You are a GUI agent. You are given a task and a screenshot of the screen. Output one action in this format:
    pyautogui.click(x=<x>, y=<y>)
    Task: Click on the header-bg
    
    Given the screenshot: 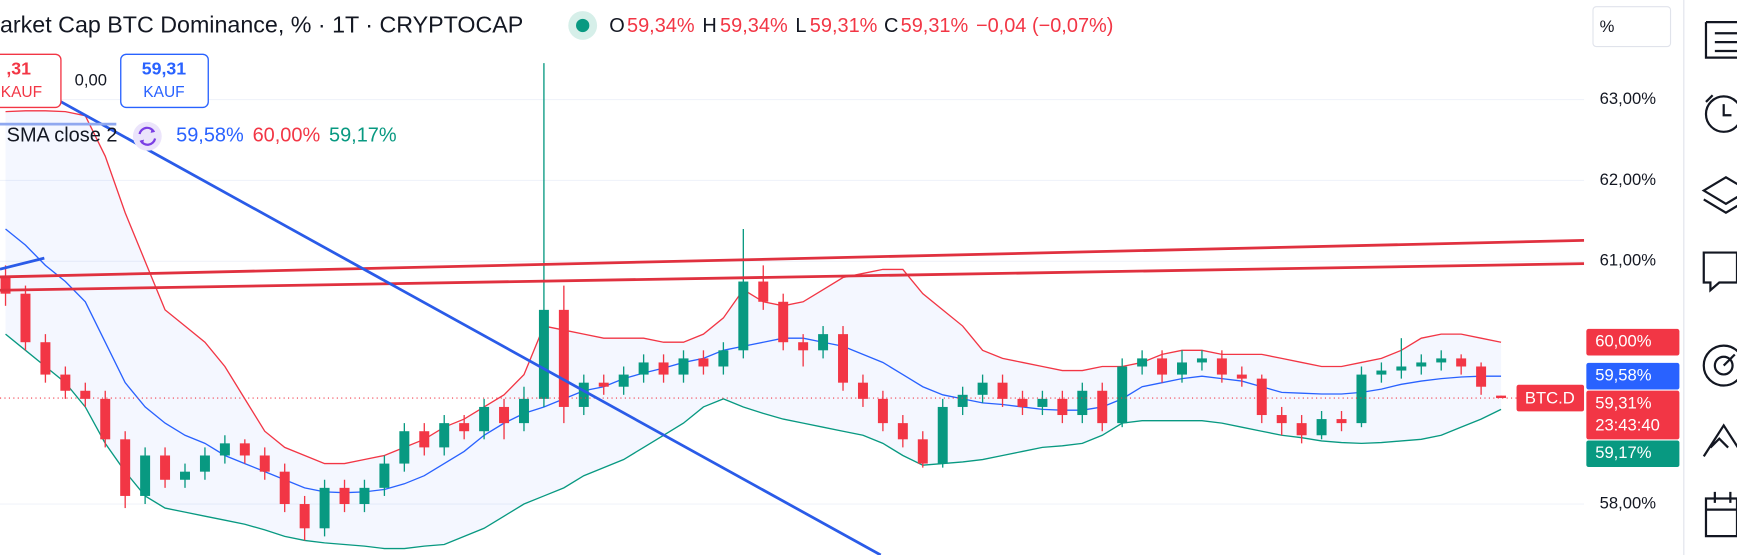 What is the action you would take?
    pyautogui.click(x=792, y=24)
    